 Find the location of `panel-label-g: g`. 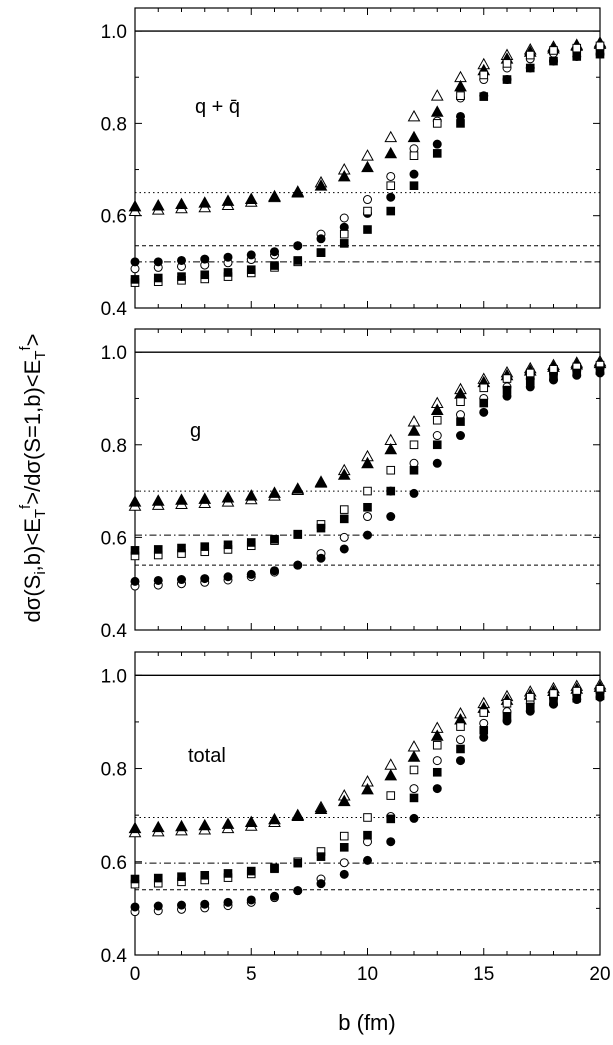

panel-label-g: g is located at coordinates (195, 431).